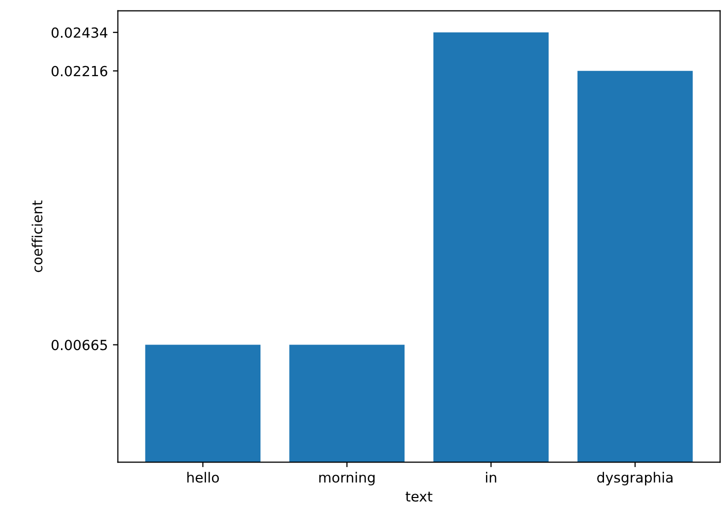 This screenshot has height=517, width=723. What do you see at coordinates (491, 477) in the screenshot?
I see `x-tick-label: in` at bounding box center [491, 477].